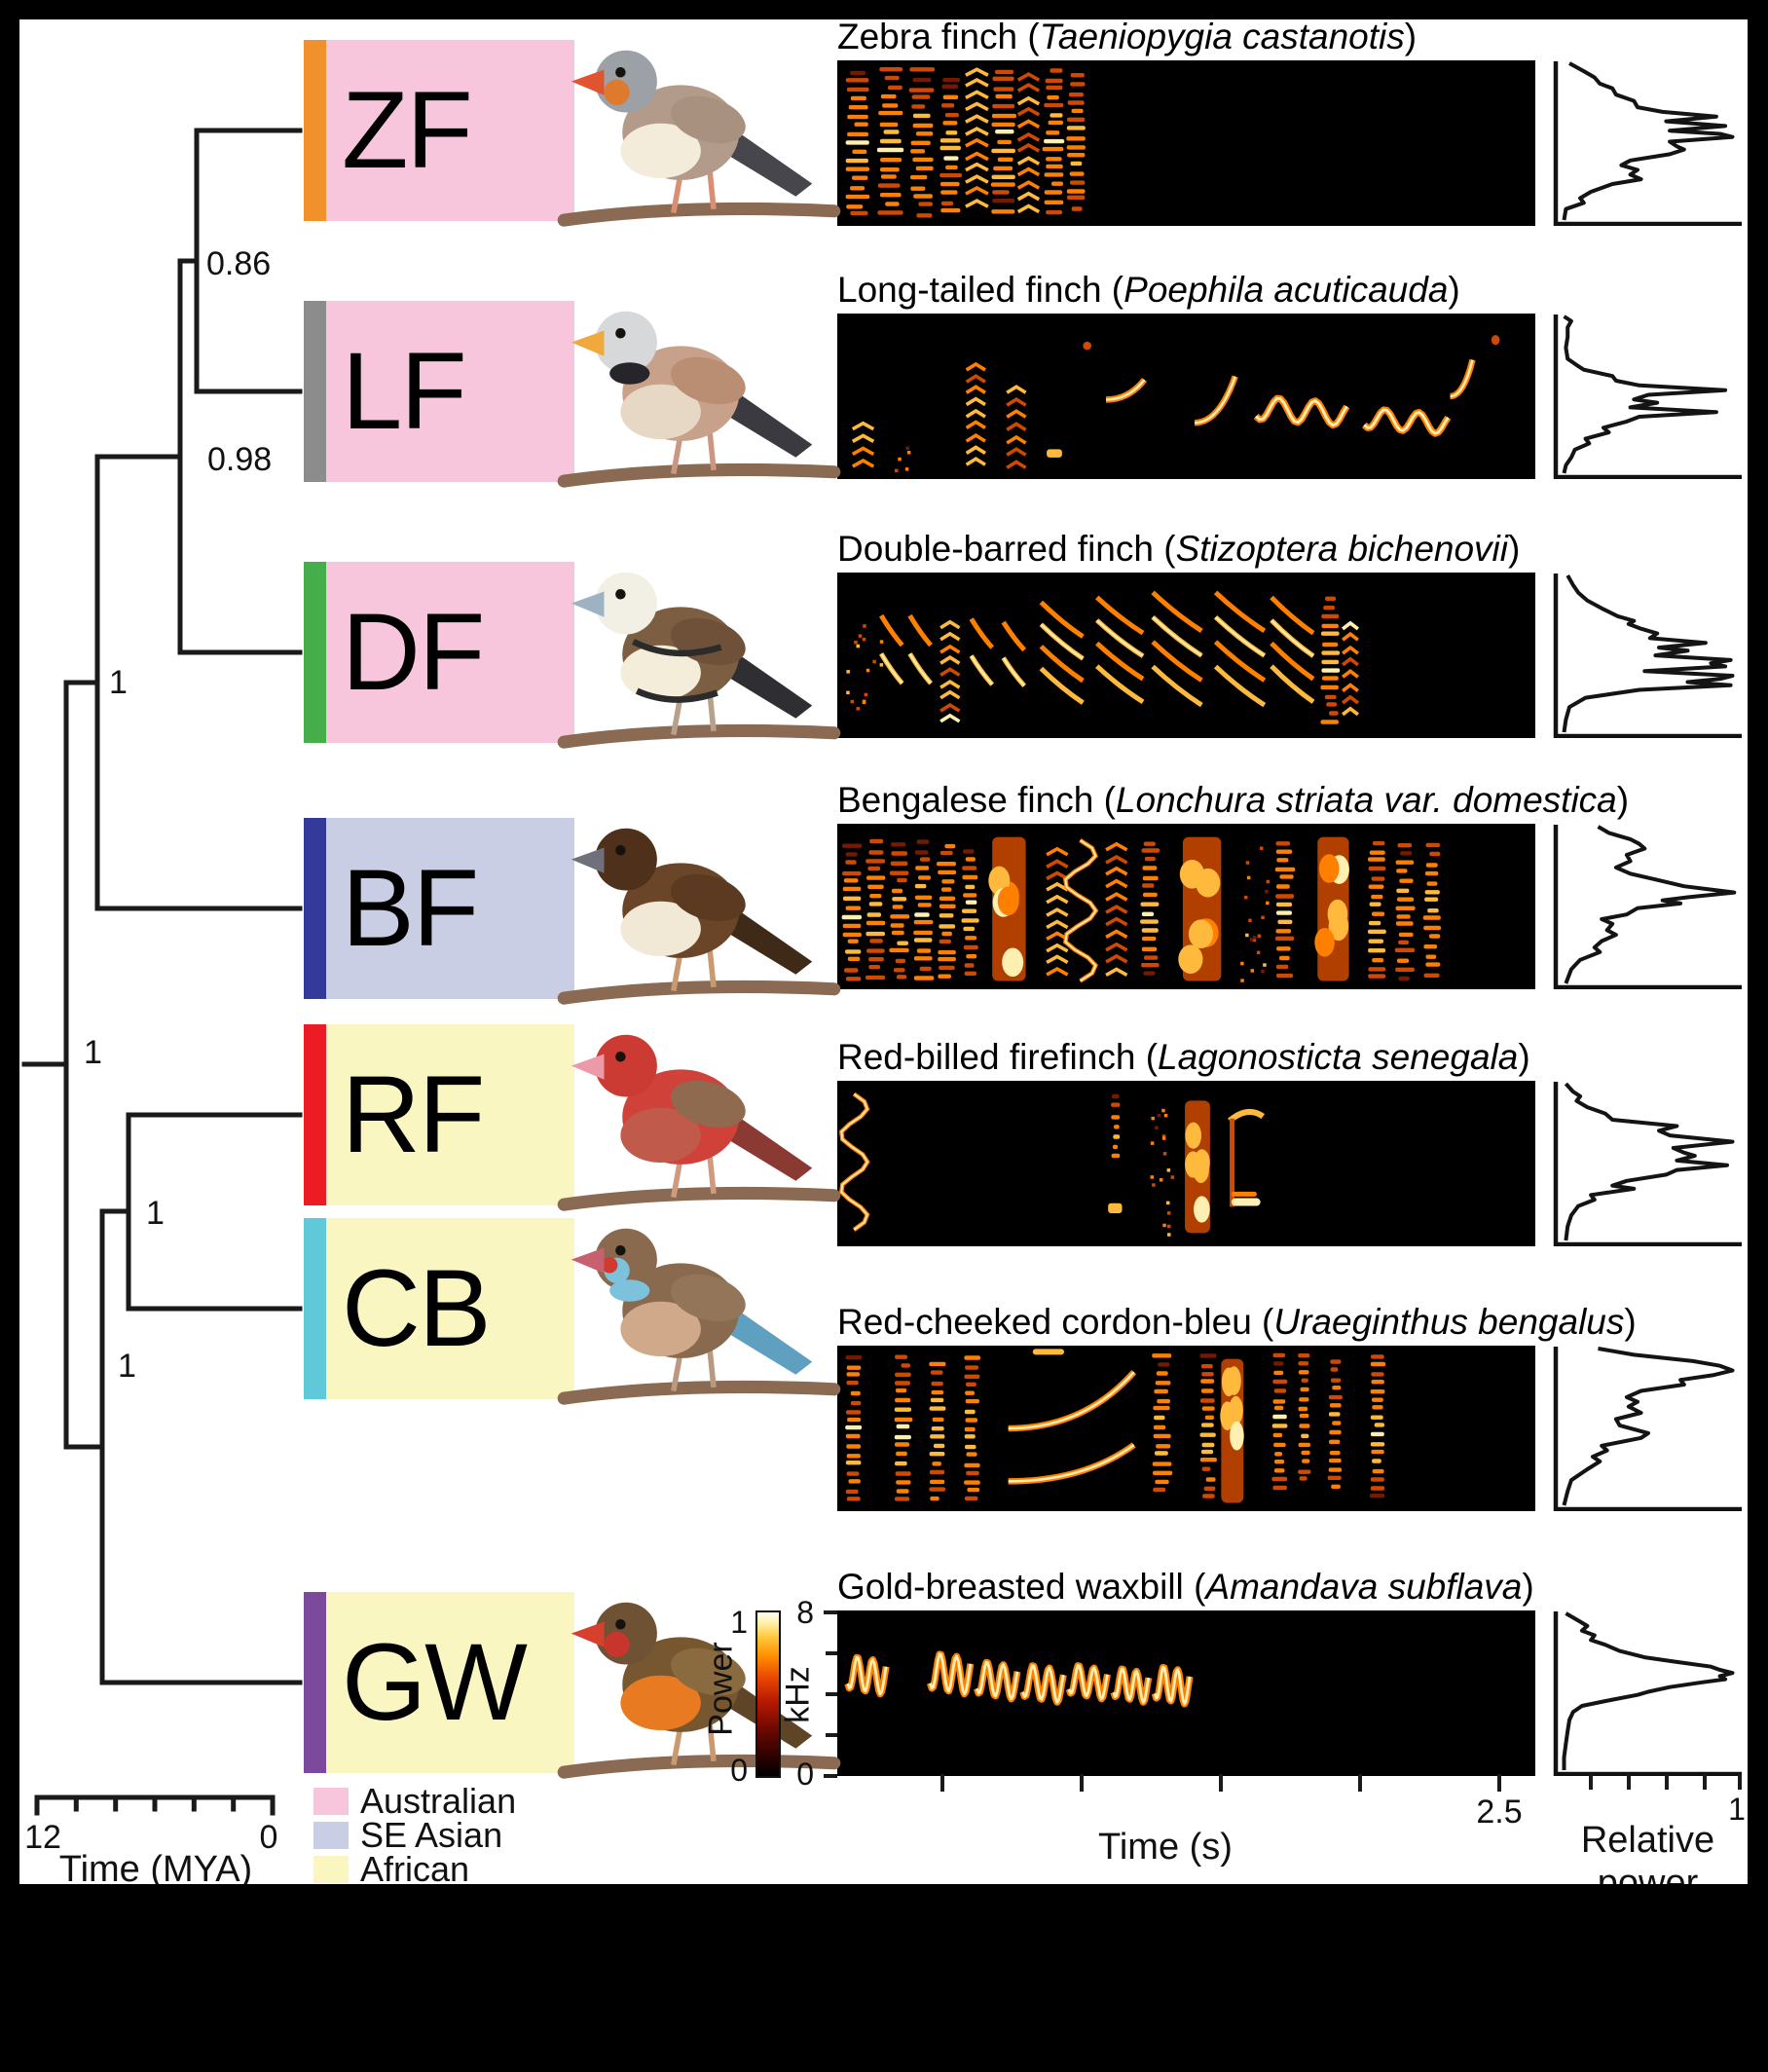  Describe the element at coordinates (965, 800) in the screenshot. I see `species-common-name: Bengalese finch` at that location.